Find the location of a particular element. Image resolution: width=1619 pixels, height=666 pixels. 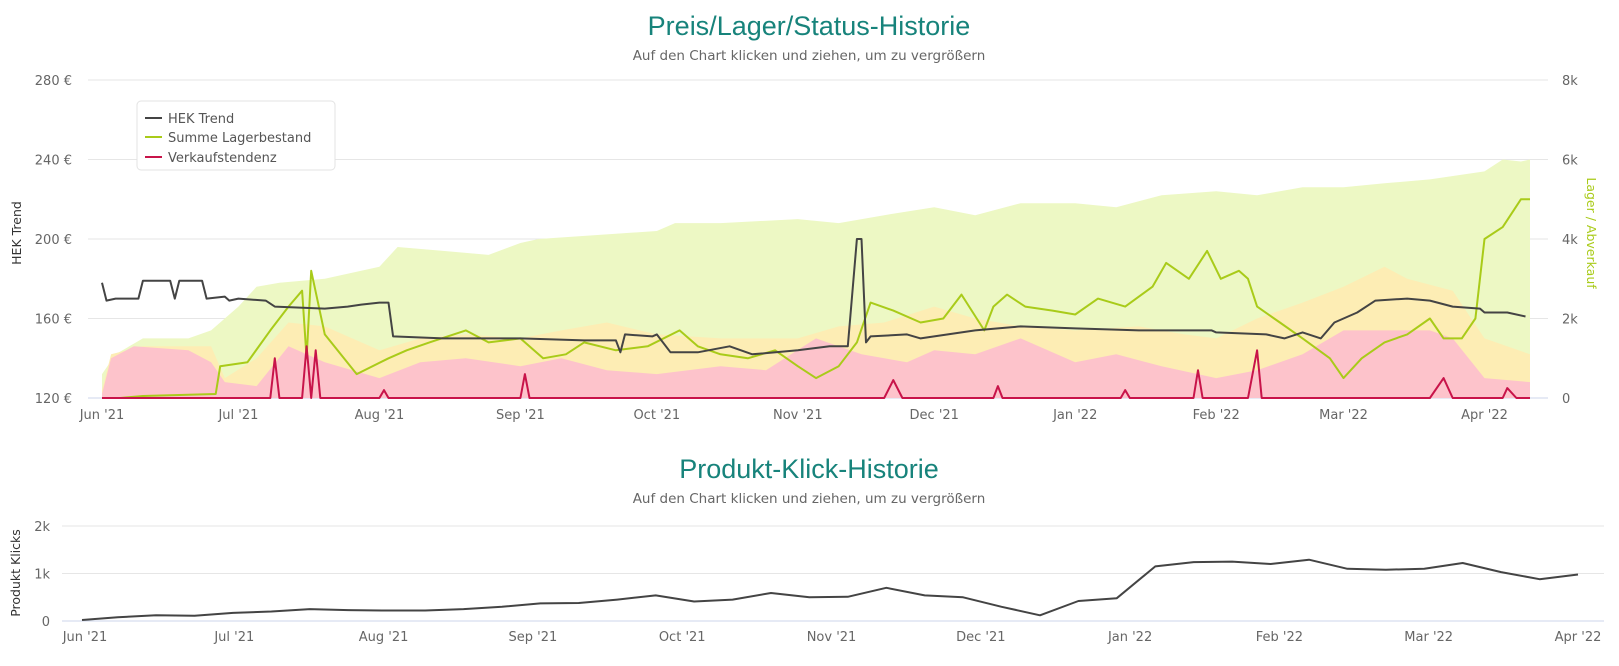

y2-tick-label: 2k is located at coordinates (1570, 320).